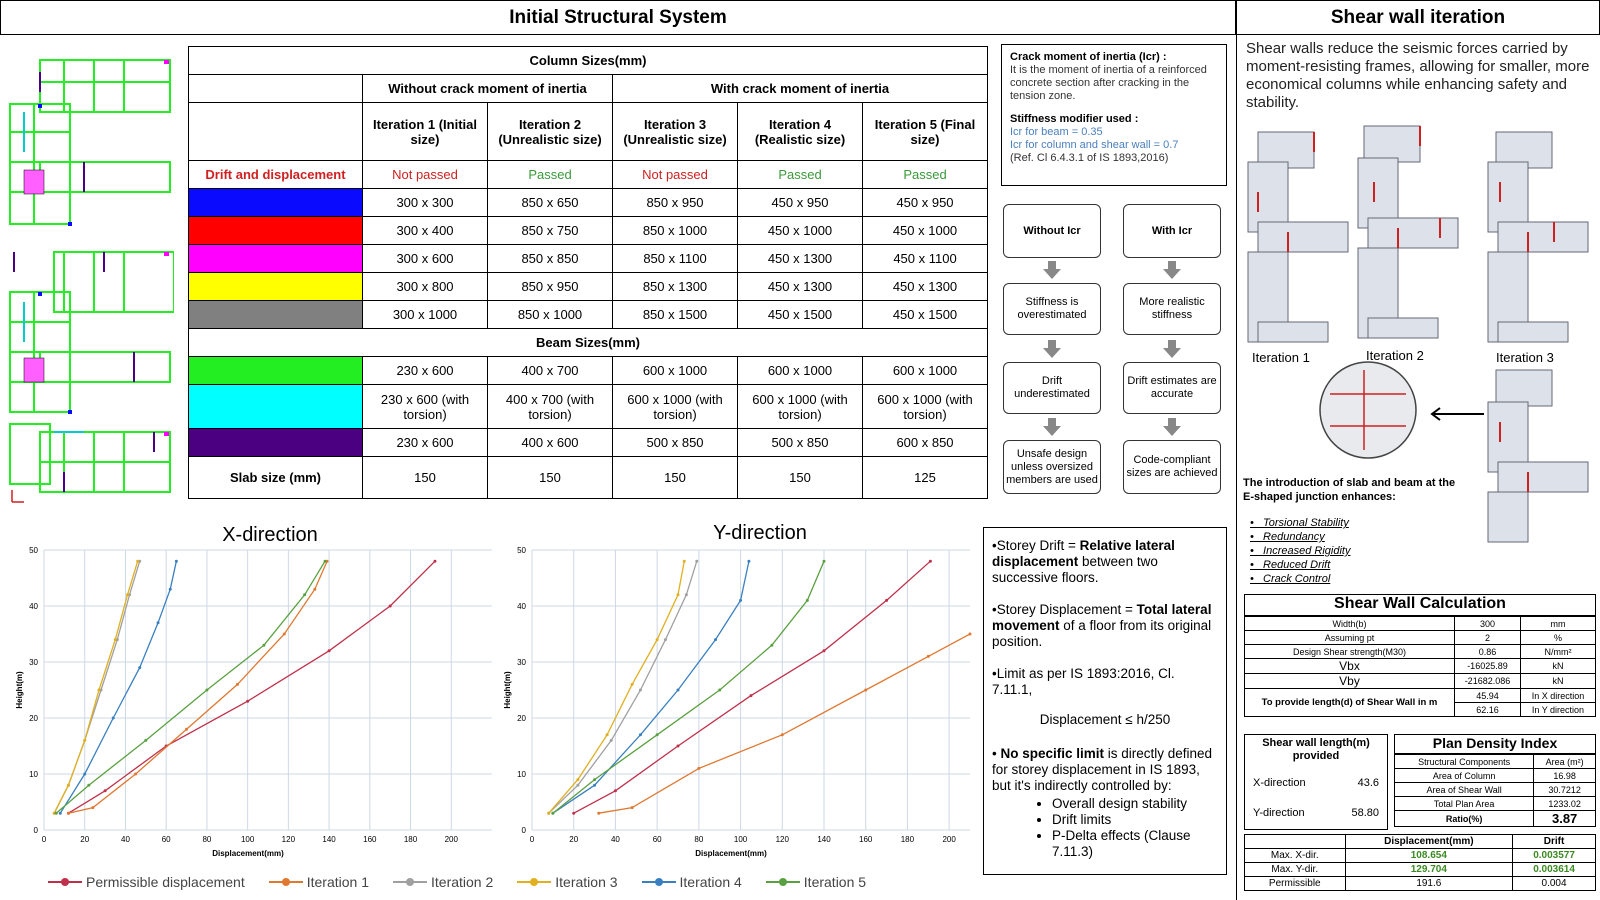 This screenshot has height=900, width=1600. I want to click on note-formula: Displacement ≤ h/250, so click(1105, 719).